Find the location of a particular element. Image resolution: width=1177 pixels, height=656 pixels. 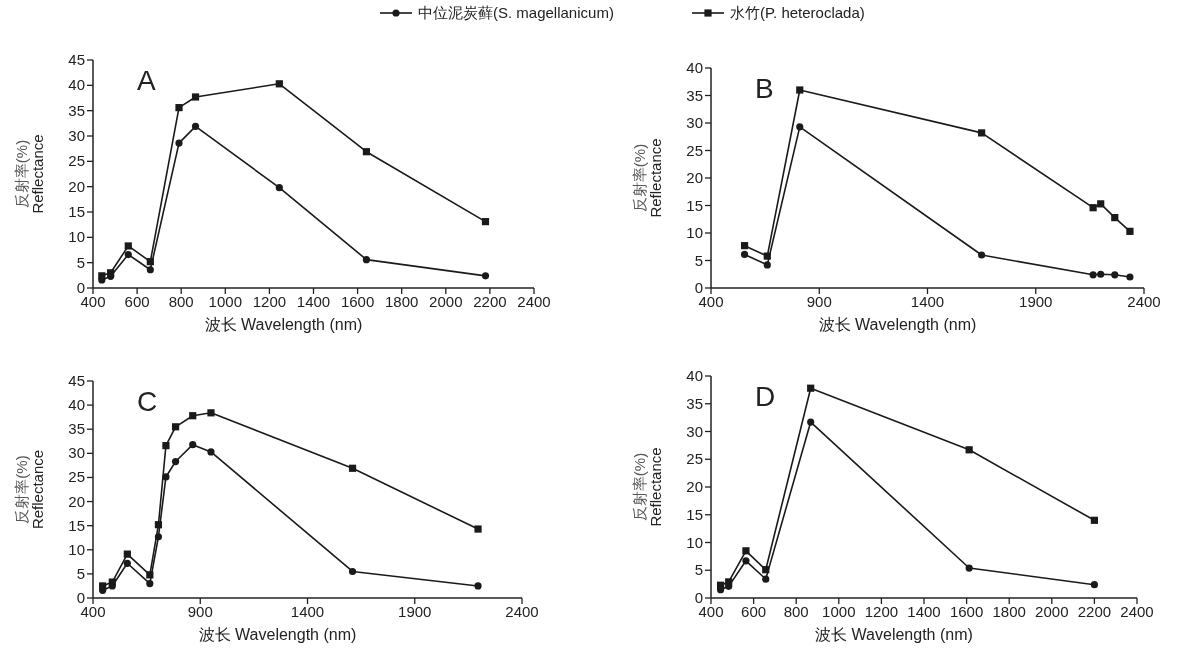

x-tick-label: 1600 is located at coordinates (966, 611).